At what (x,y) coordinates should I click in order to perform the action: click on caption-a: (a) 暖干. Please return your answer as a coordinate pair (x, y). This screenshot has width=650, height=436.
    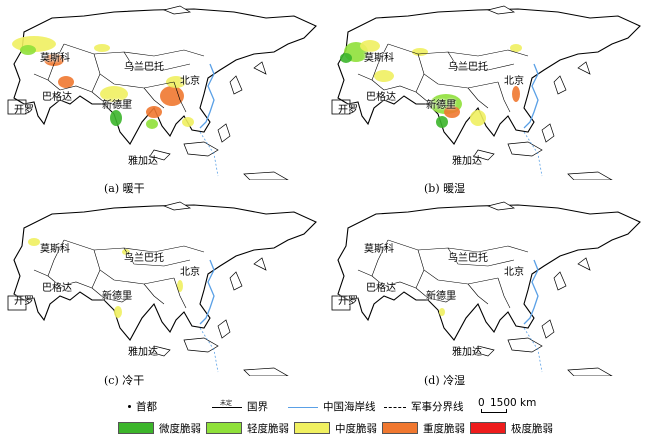
    Looking at the image, I should click on (124, 188).